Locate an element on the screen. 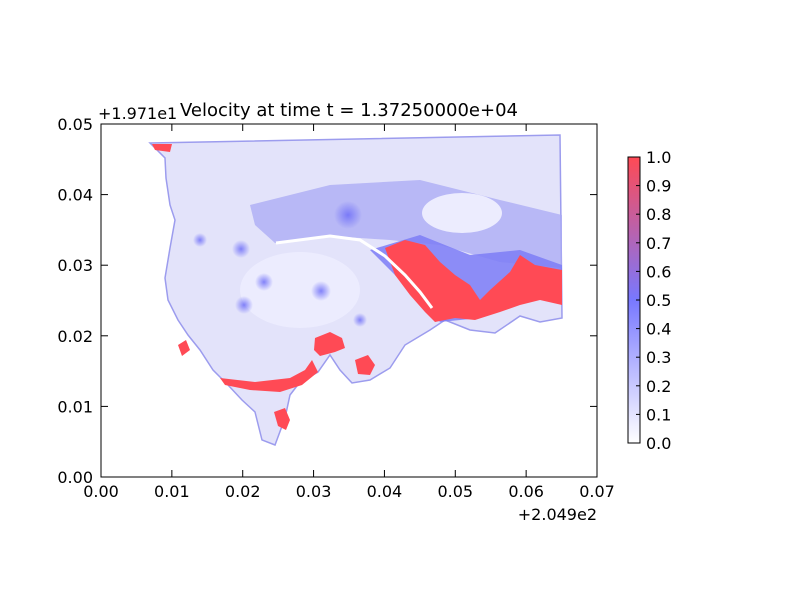  channel-core is located at coordinates (329, 344).